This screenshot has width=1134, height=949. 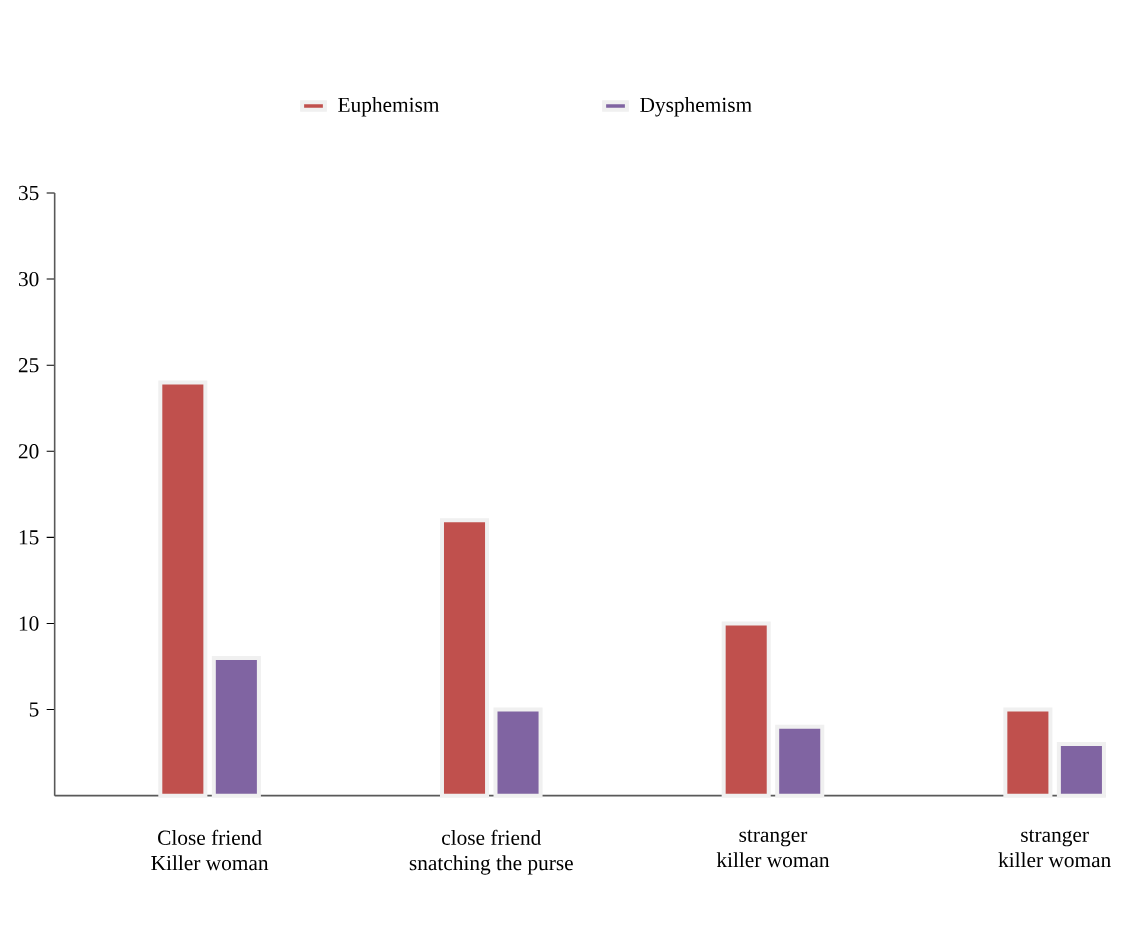 What do you see at coordinates (29, 537) in the screenshot?
I see `y-tick-label: 15` at bounding box center [29, 537].